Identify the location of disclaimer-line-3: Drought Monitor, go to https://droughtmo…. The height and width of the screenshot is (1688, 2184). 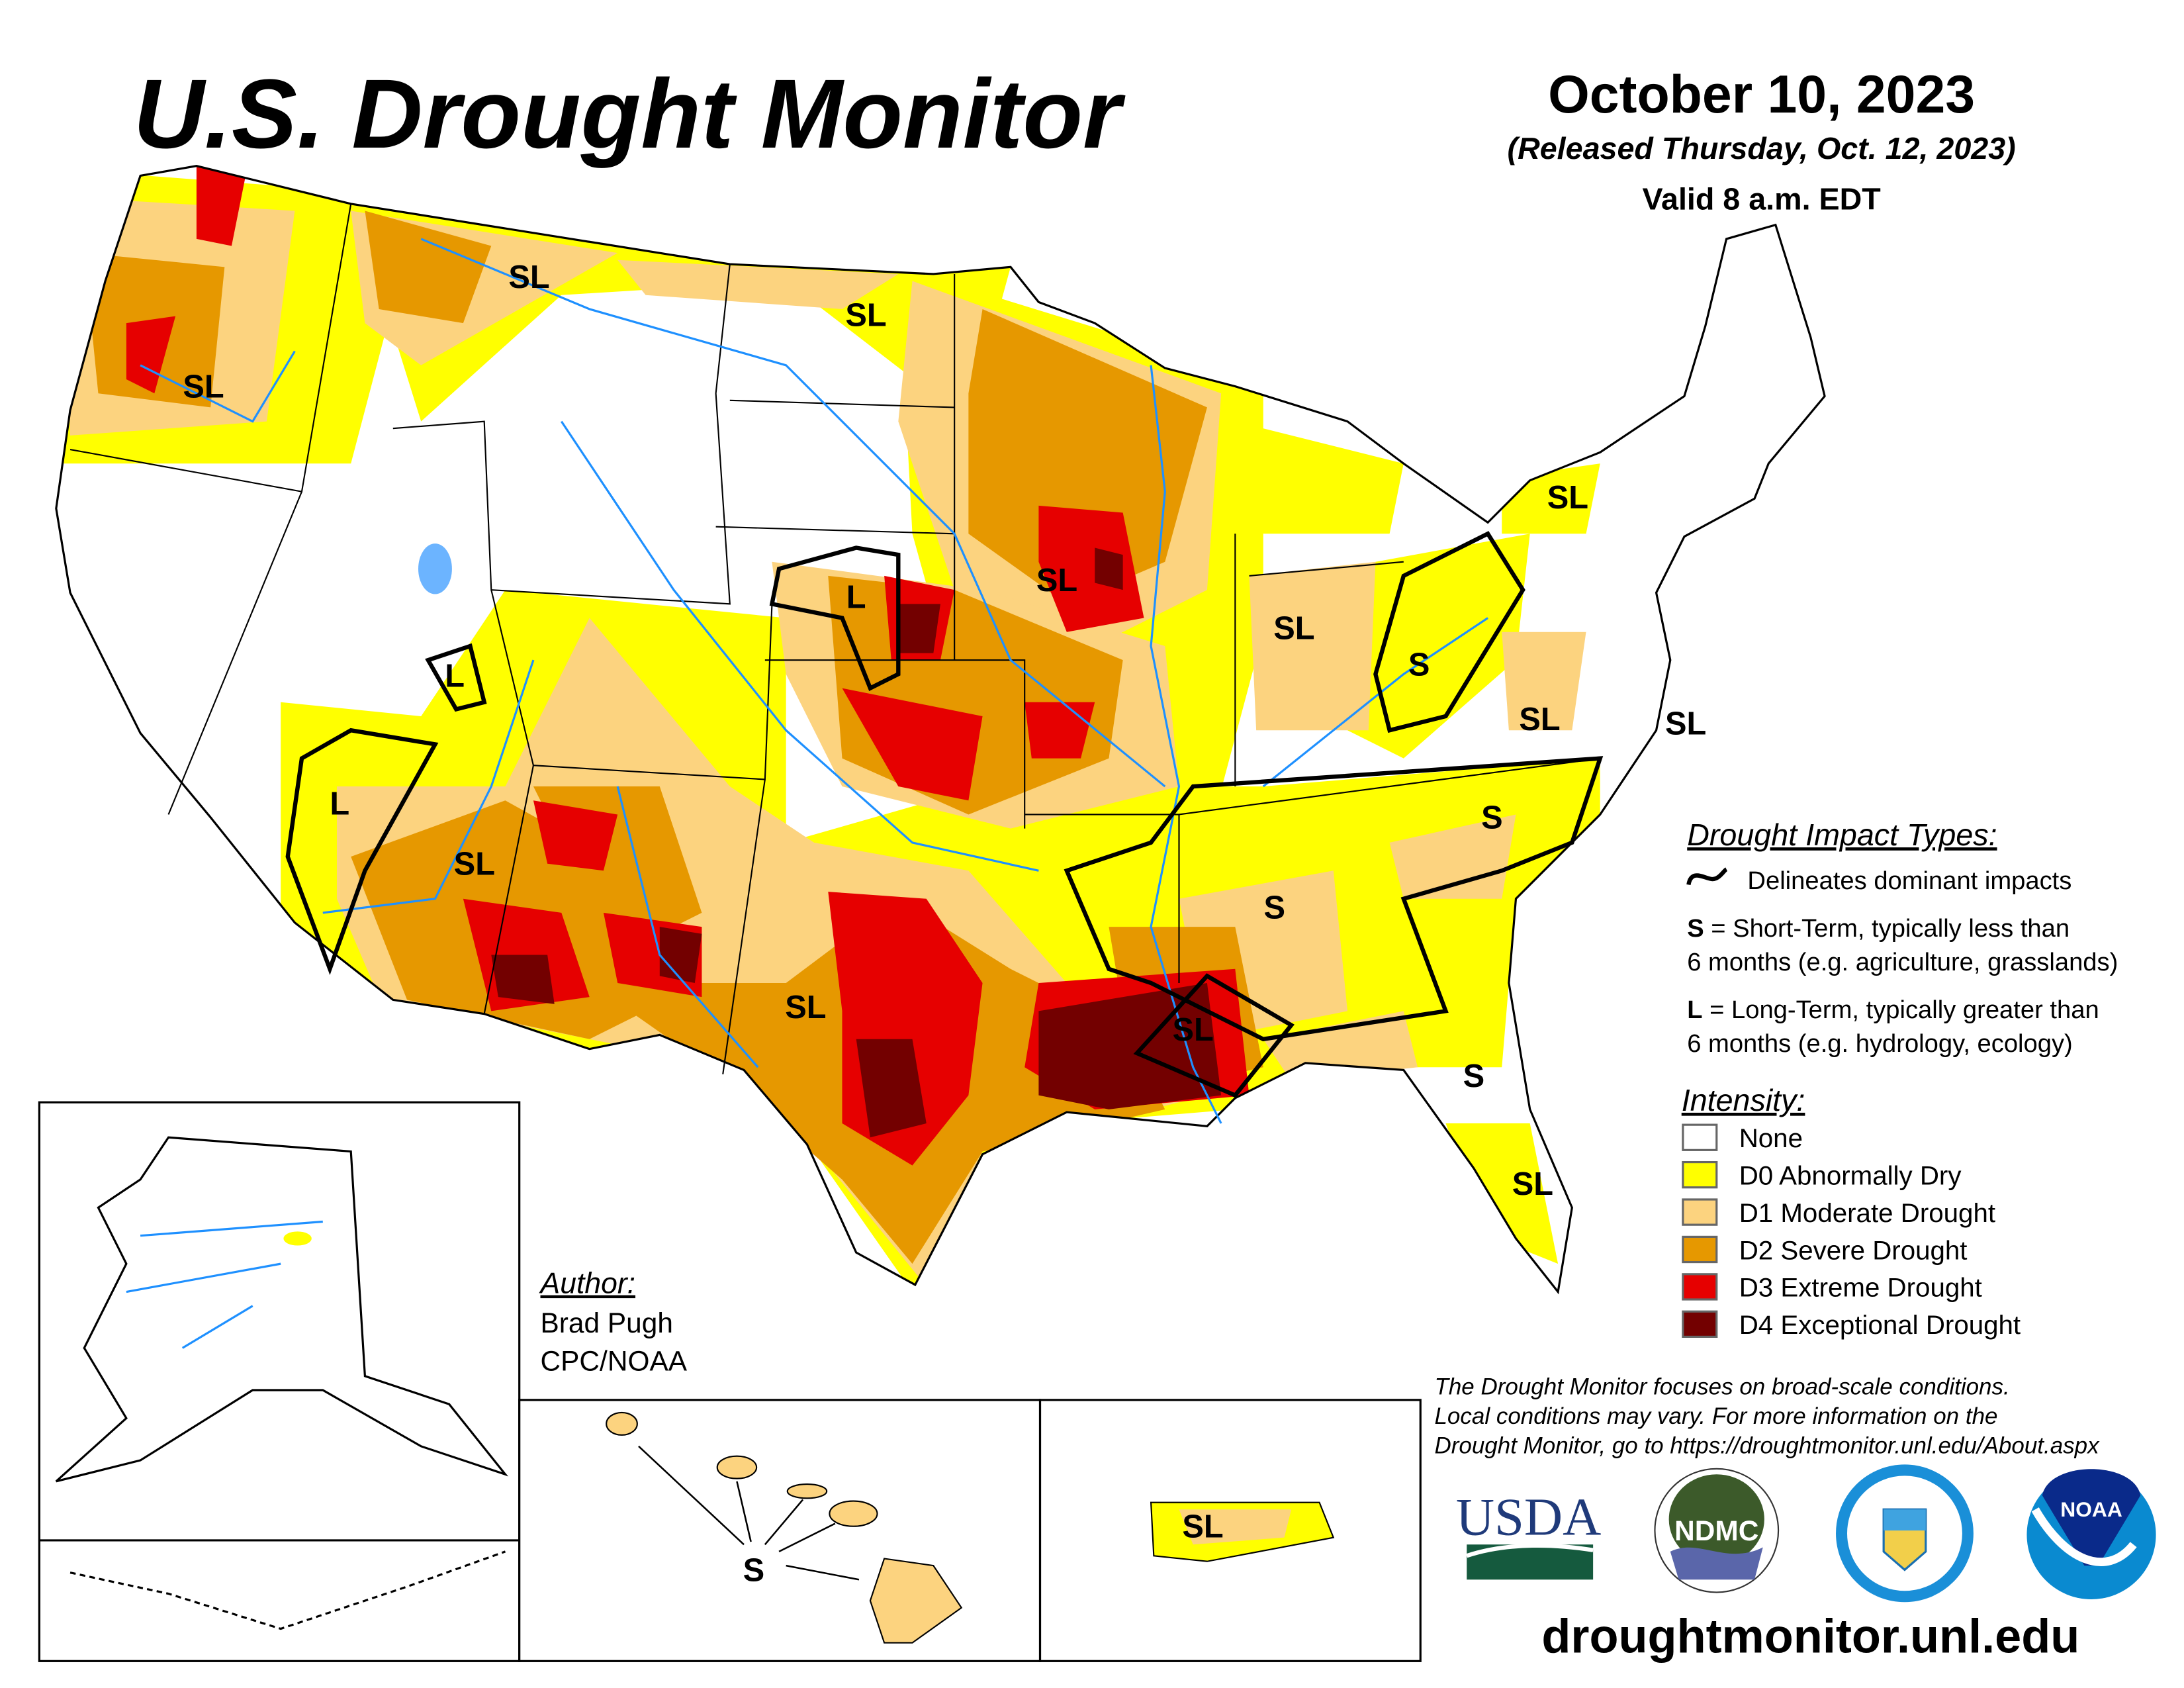
(1767, 1445).